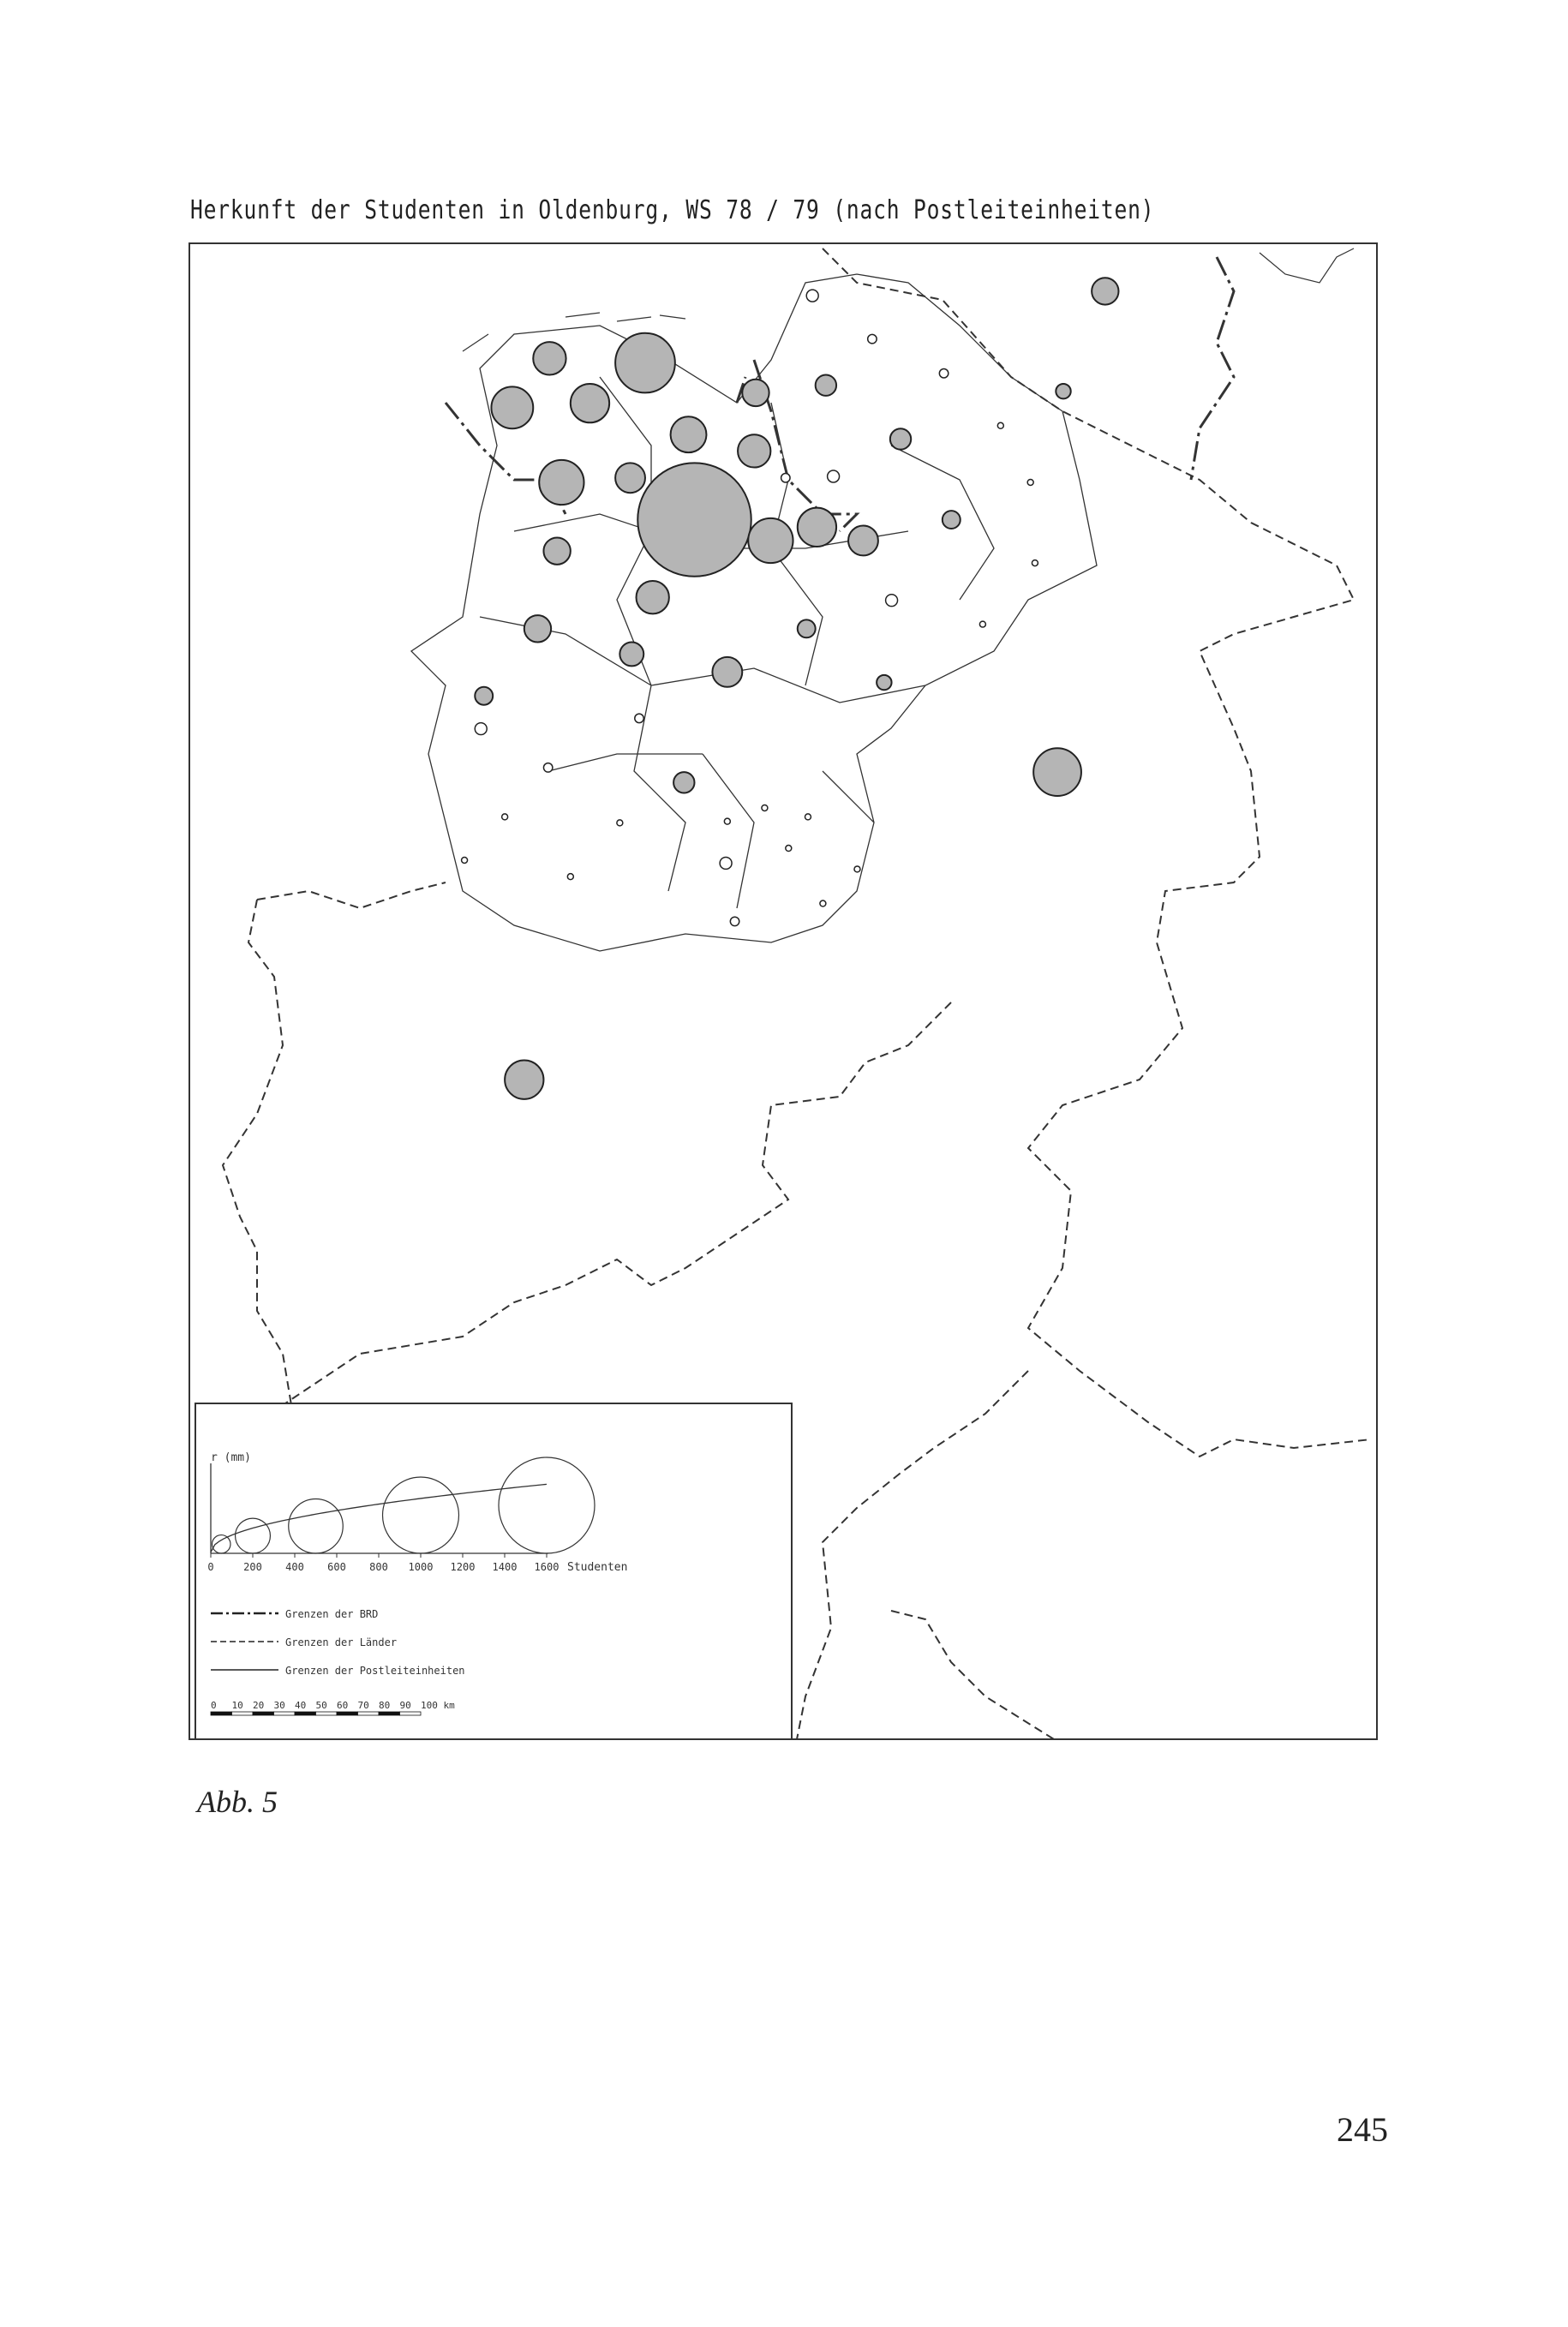 This screenshot has height=2327, width=1568. What do you see at coordinates (336, 1567) in the screenshot?
I see `legend-x-tick-label: 600` at bounding box center [336, 1567].